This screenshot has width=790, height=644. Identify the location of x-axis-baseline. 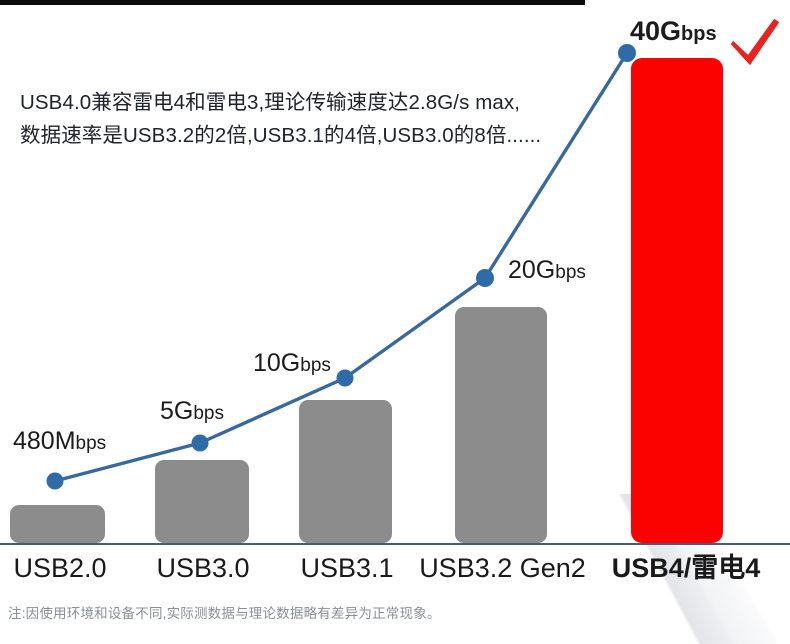
(395, 544).